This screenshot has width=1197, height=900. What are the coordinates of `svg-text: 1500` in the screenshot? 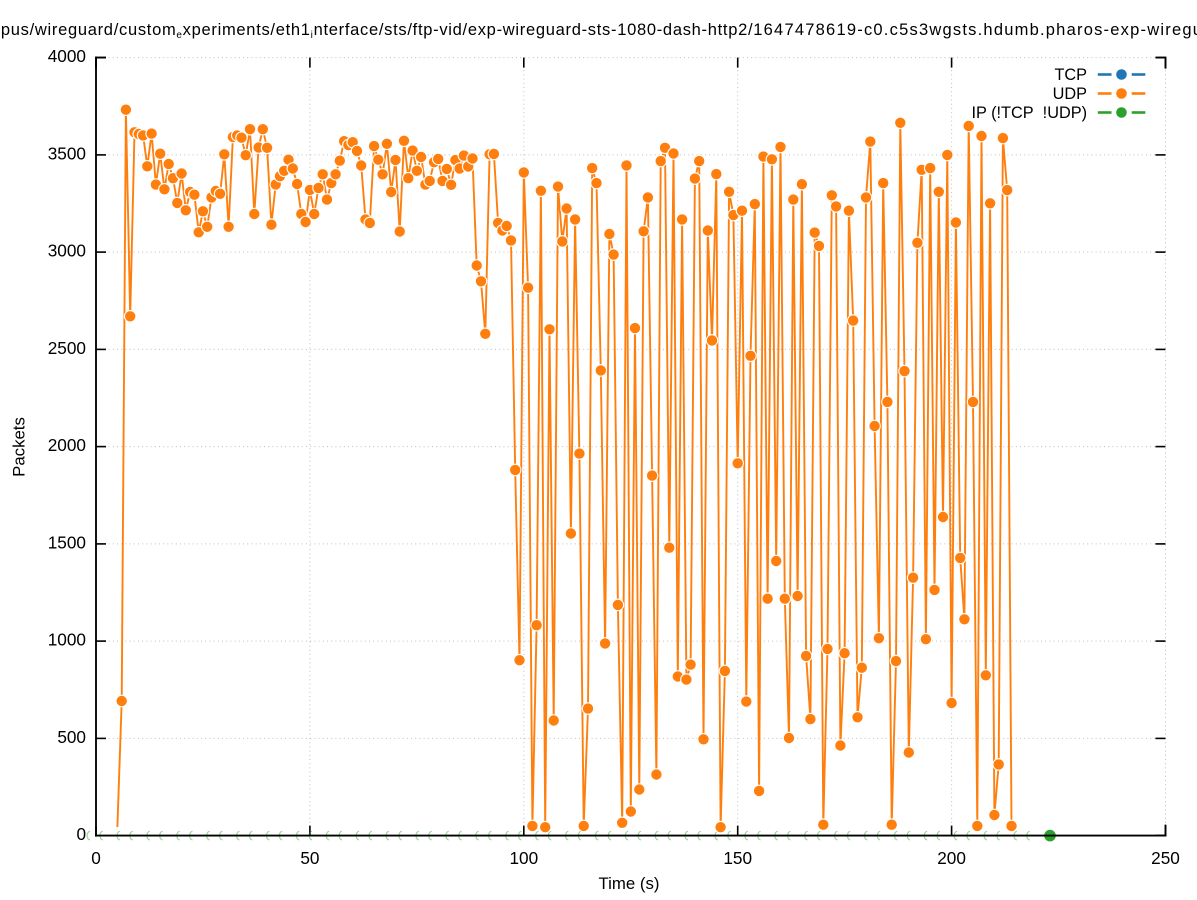 It's located at (67, 543).